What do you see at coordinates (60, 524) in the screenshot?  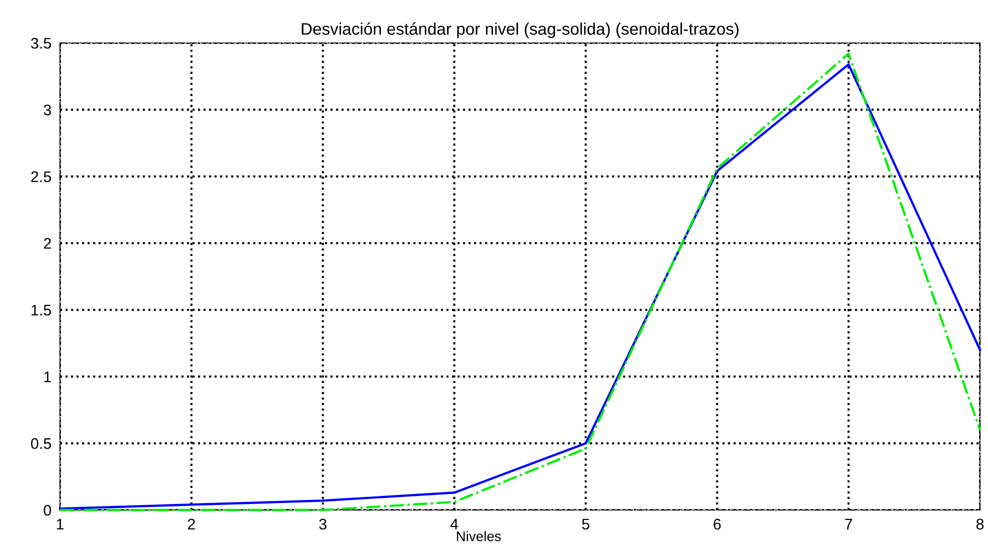 I see `x-tick-label: 1` at bounding box center [60, 524].